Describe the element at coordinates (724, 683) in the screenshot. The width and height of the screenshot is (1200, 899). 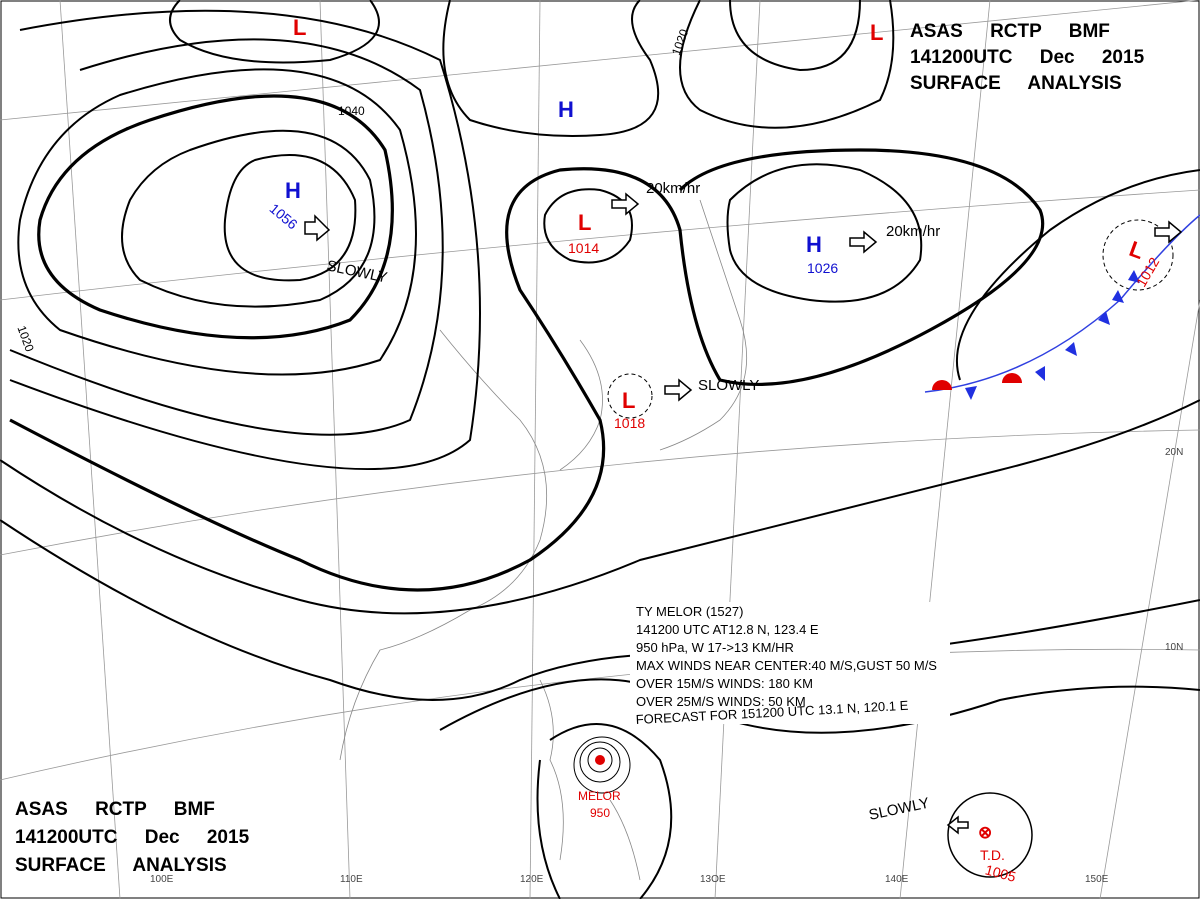
I see `info-line: OVER 15M/S WINDS: 180 KM` at that location.